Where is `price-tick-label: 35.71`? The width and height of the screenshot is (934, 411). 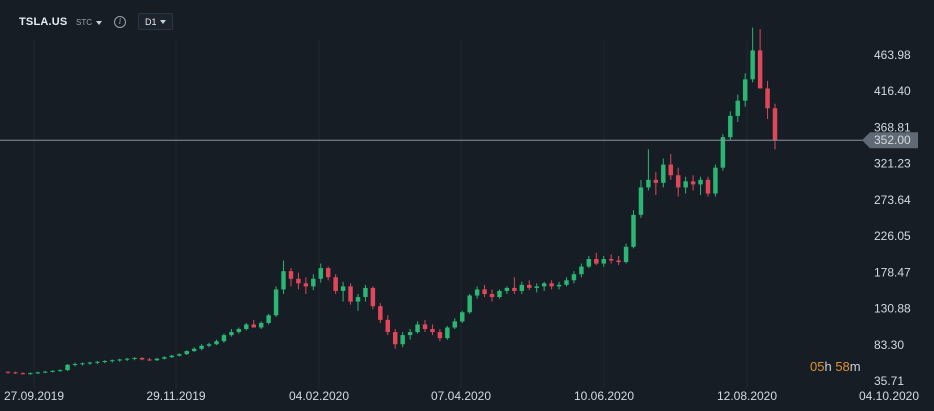
price-tick-label: 35.71 is located at coordinates (889, 381).